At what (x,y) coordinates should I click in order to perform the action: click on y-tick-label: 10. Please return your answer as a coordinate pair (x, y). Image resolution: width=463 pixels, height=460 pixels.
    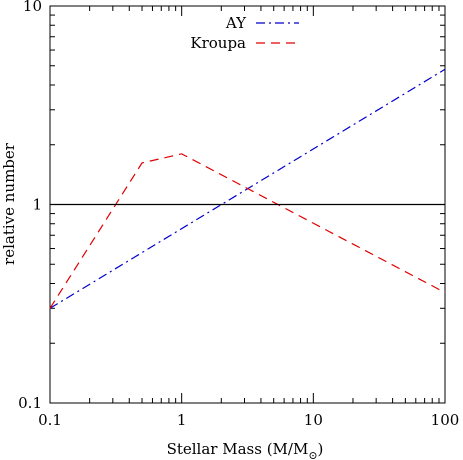
    Looking at the image, I should click on (32, 7).